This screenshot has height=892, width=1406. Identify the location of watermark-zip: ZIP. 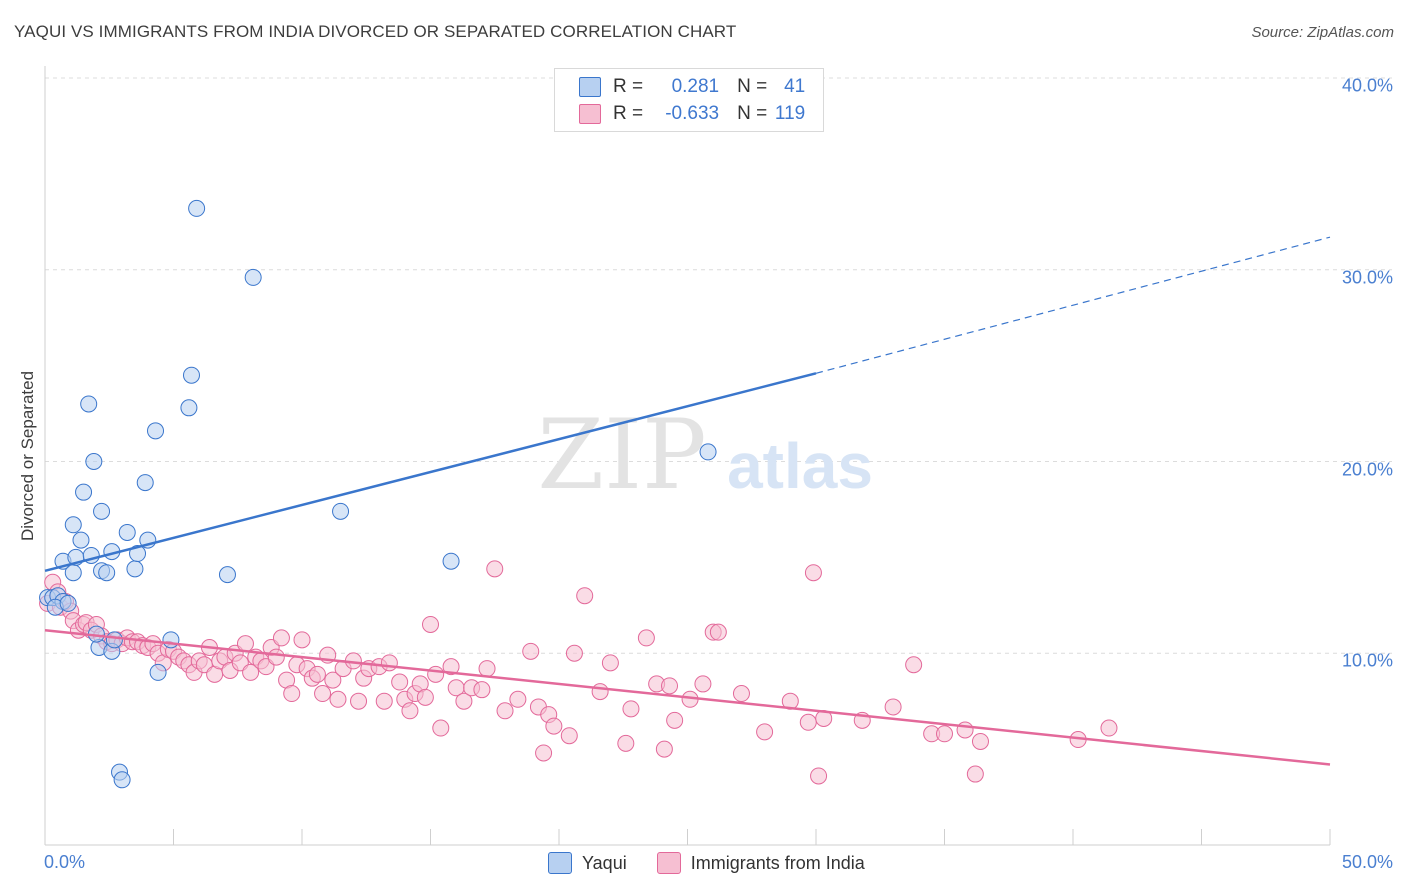
(621, 455).